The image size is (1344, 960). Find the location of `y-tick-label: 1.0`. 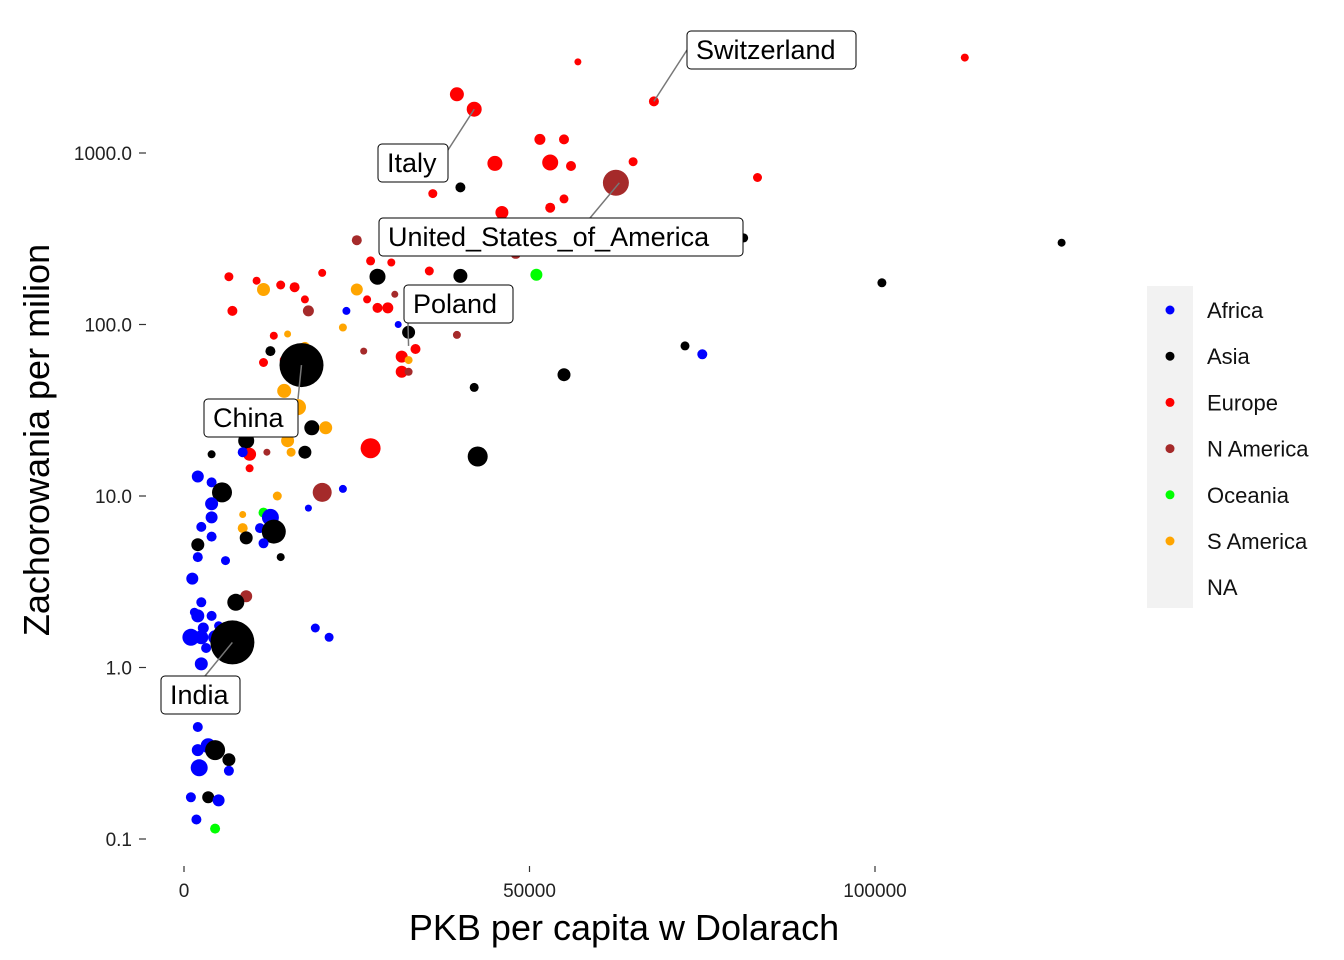

y-tick-label: 1.0 is located at coordinates (119, 669).